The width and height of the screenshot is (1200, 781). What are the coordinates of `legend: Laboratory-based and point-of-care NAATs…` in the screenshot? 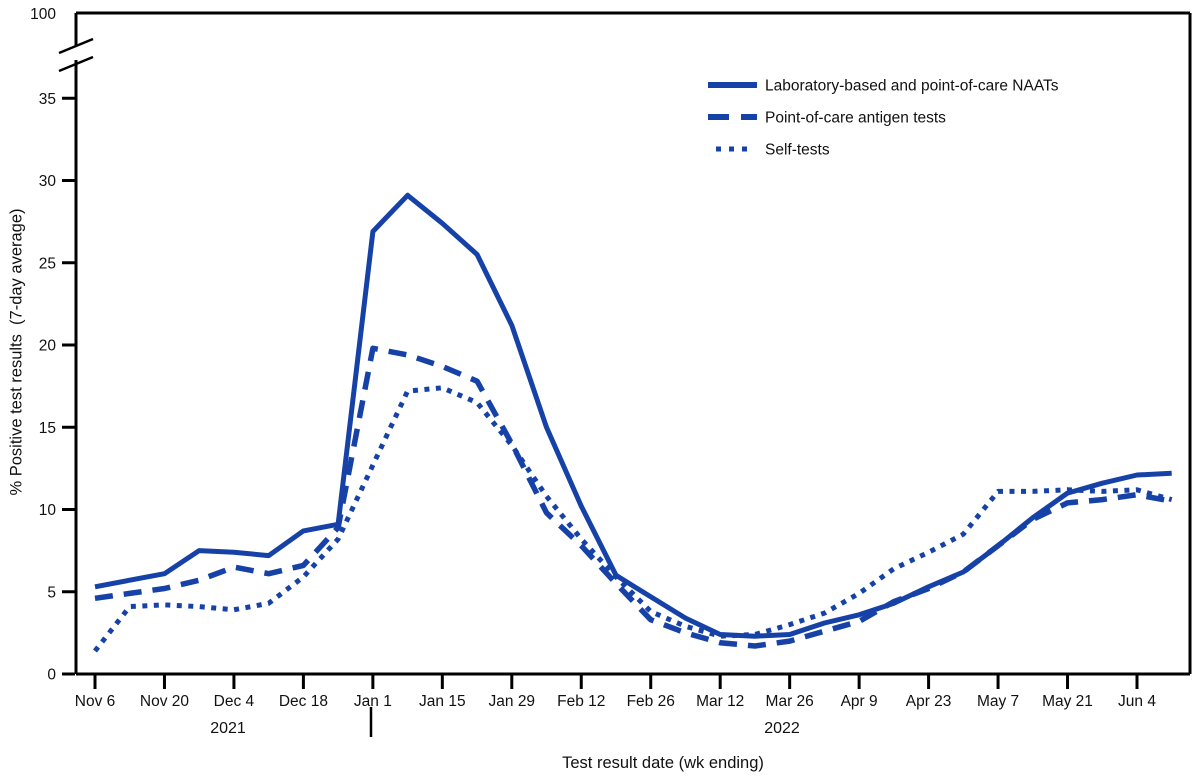 It's located at (883, 118).